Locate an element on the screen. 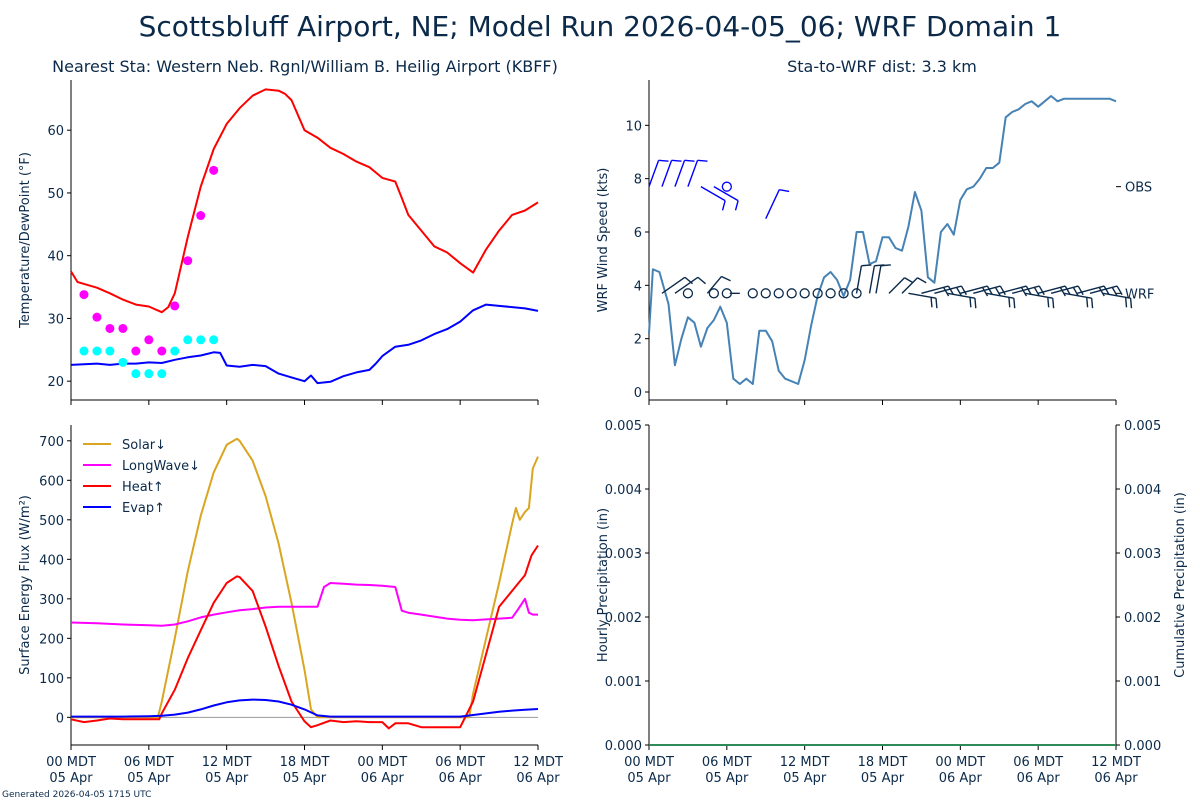 This screenshot has height=800, width=1200. precip-panel-ytick-right-label: 0.002 is located at coordinates (1142, 618).